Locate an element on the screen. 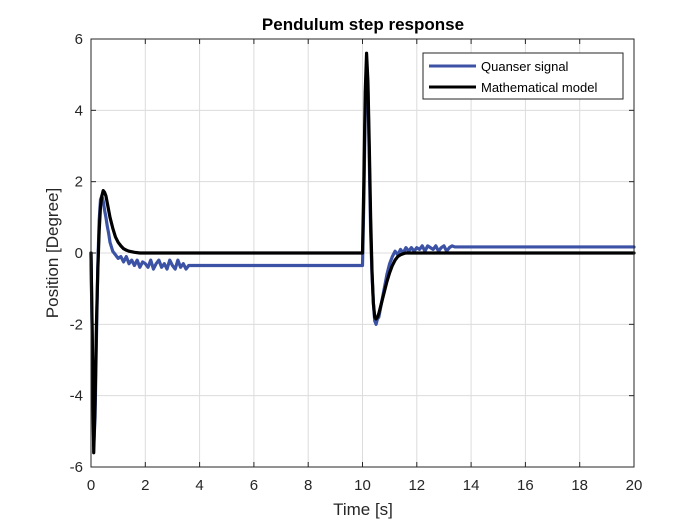  x-tick-label: 6 is located at coordinates (254, 485).